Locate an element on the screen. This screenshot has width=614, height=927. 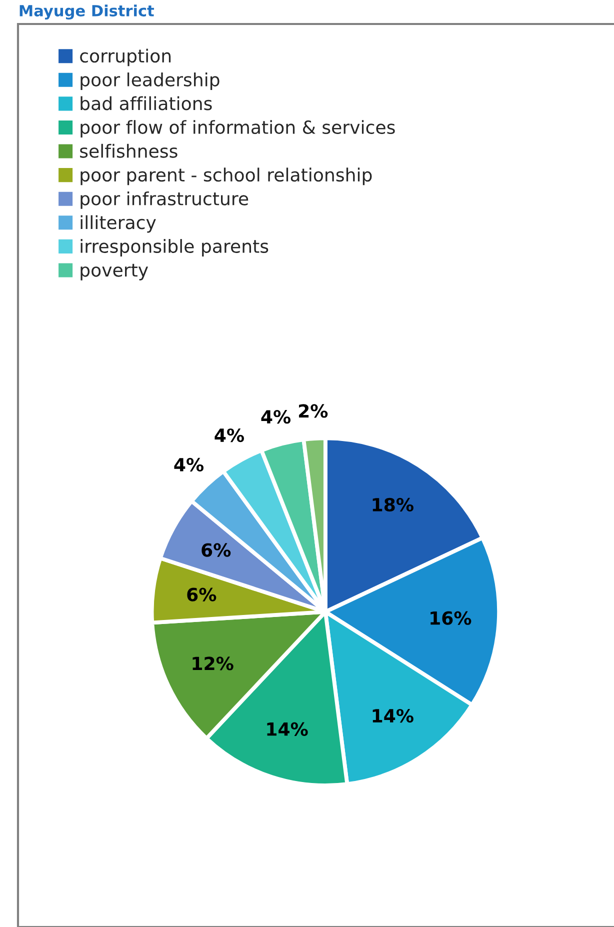
legend-label: poor leadership is located at coordinates (150, 81).